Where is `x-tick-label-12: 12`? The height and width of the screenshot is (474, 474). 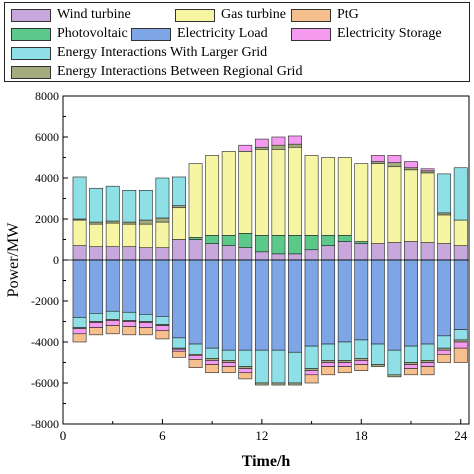
x-tick-label-12: 12 is located at coordinates (261, 435).